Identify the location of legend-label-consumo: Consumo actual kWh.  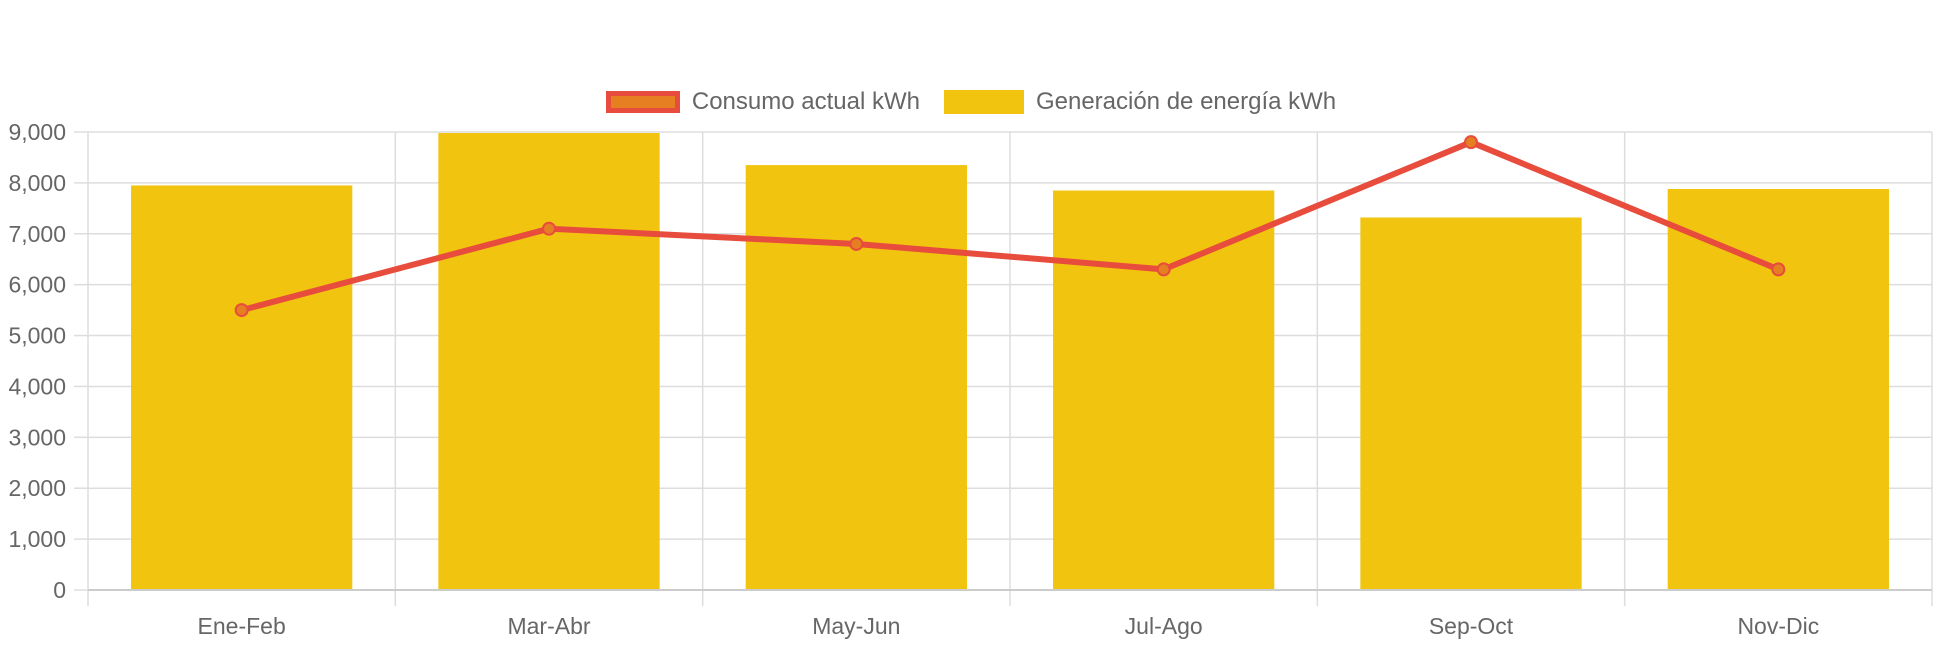
(805, 101).